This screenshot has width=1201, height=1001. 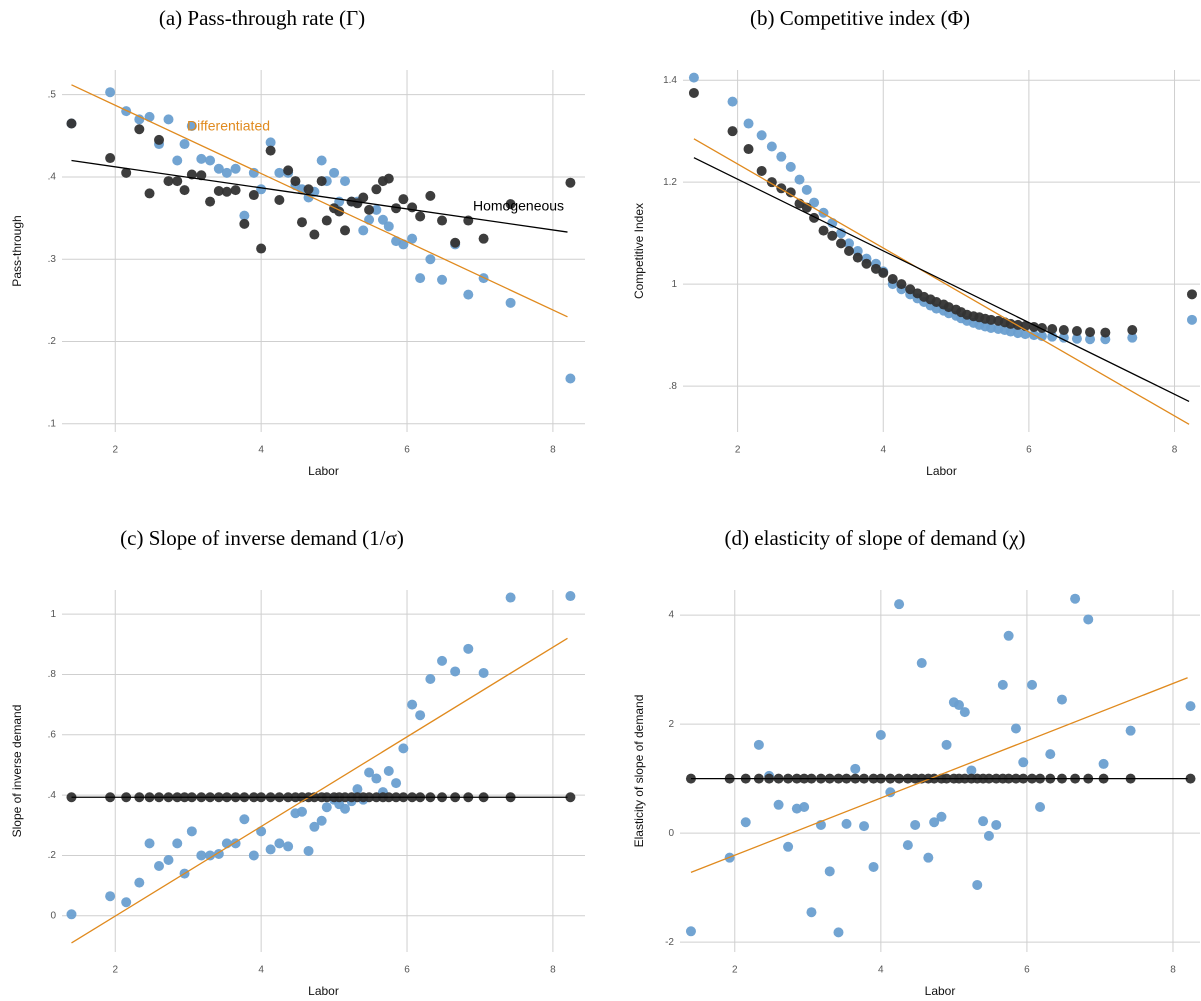 What do you see at coordinates (940, 991) in the screenshot?
I see `x-axis-label: Labor` at bounding box center [940, 991].